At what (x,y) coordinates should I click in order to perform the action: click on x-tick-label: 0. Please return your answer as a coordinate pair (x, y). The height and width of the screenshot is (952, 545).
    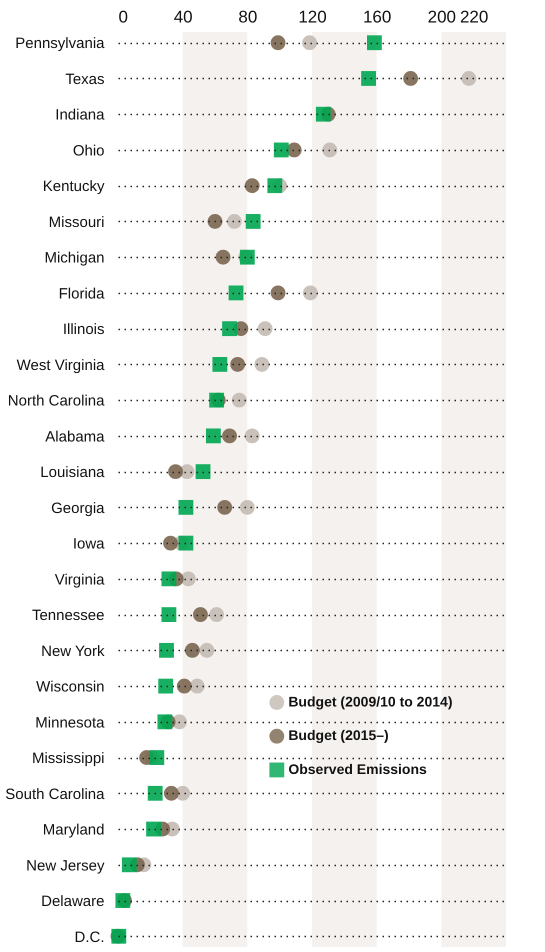
    Looking at the image, I should click on (123, 17).